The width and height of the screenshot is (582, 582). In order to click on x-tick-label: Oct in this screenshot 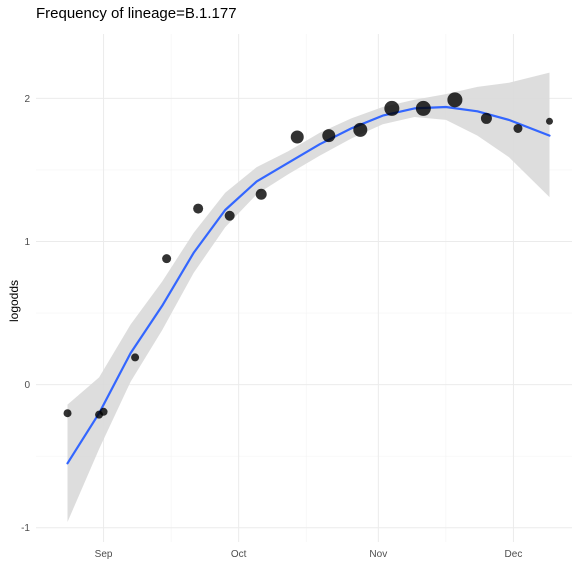, I will do `click(239, 554)`.